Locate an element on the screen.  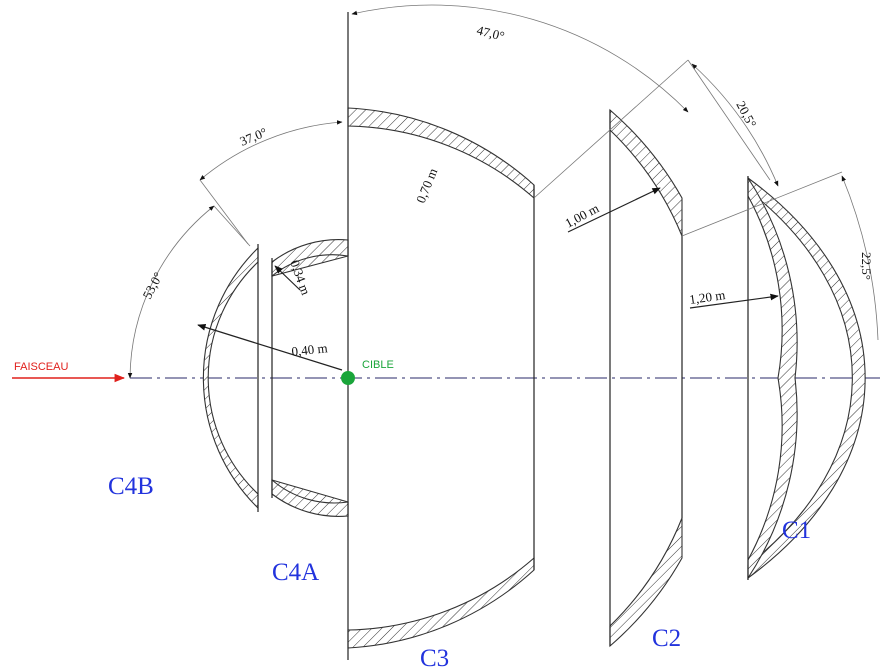
label-c4a: C4A is located at coordinates (295, 572).